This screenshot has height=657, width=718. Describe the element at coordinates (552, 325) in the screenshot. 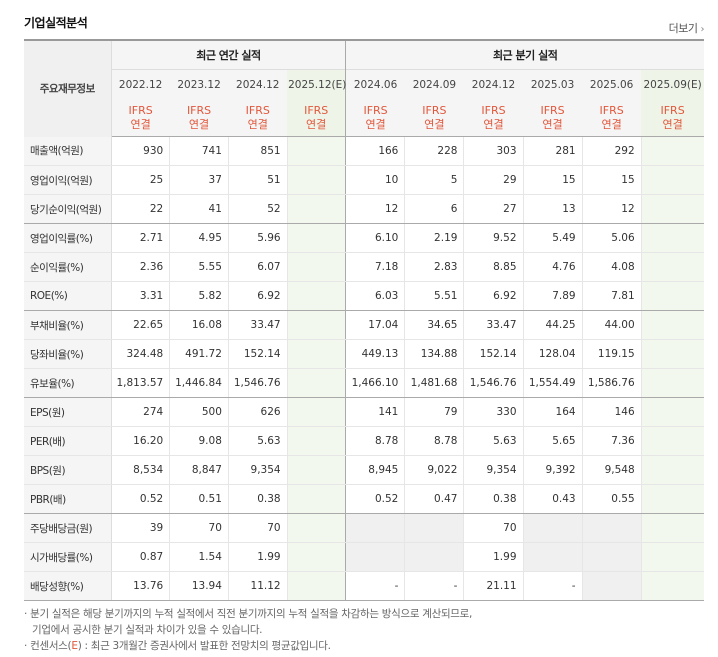

I see `table-cell: 44.25` at that location.